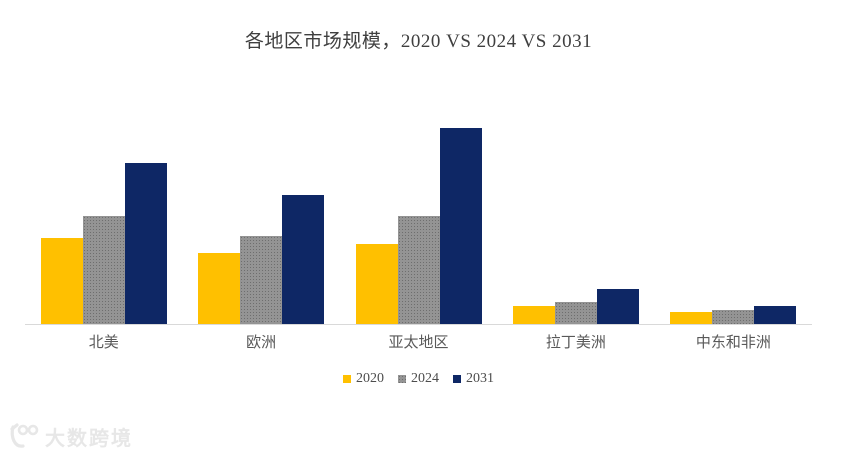 The height and width of the screenshot is (455, 849). I want to click on x-axis-label-中东和非洲: 中东和非洲, so click(733, 343).